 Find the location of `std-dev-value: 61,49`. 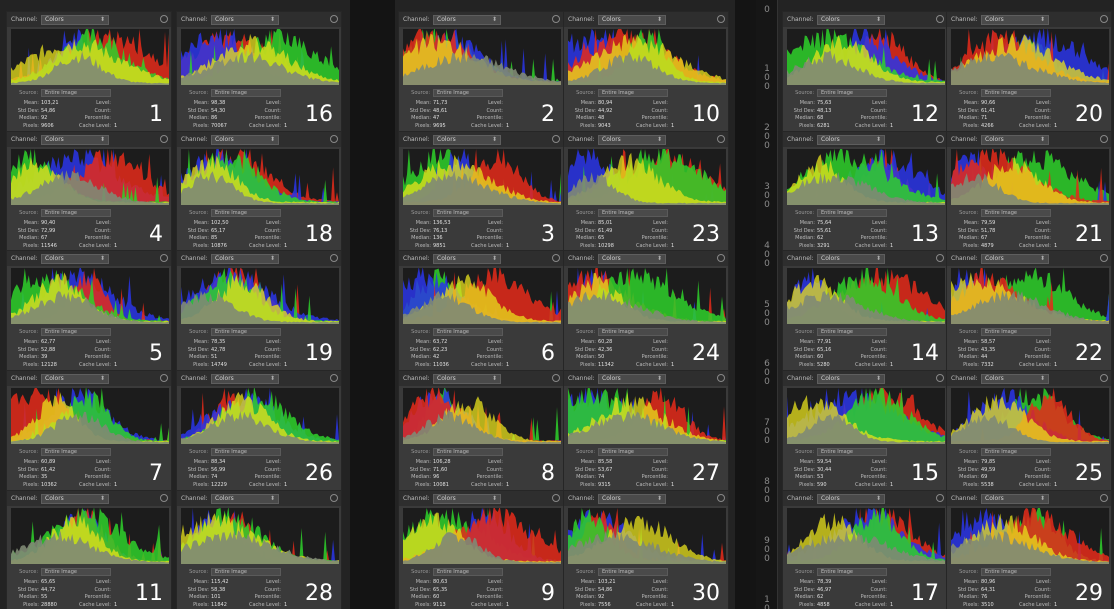

std-dev-value: 61,49 is located at coordinates (605, 230).